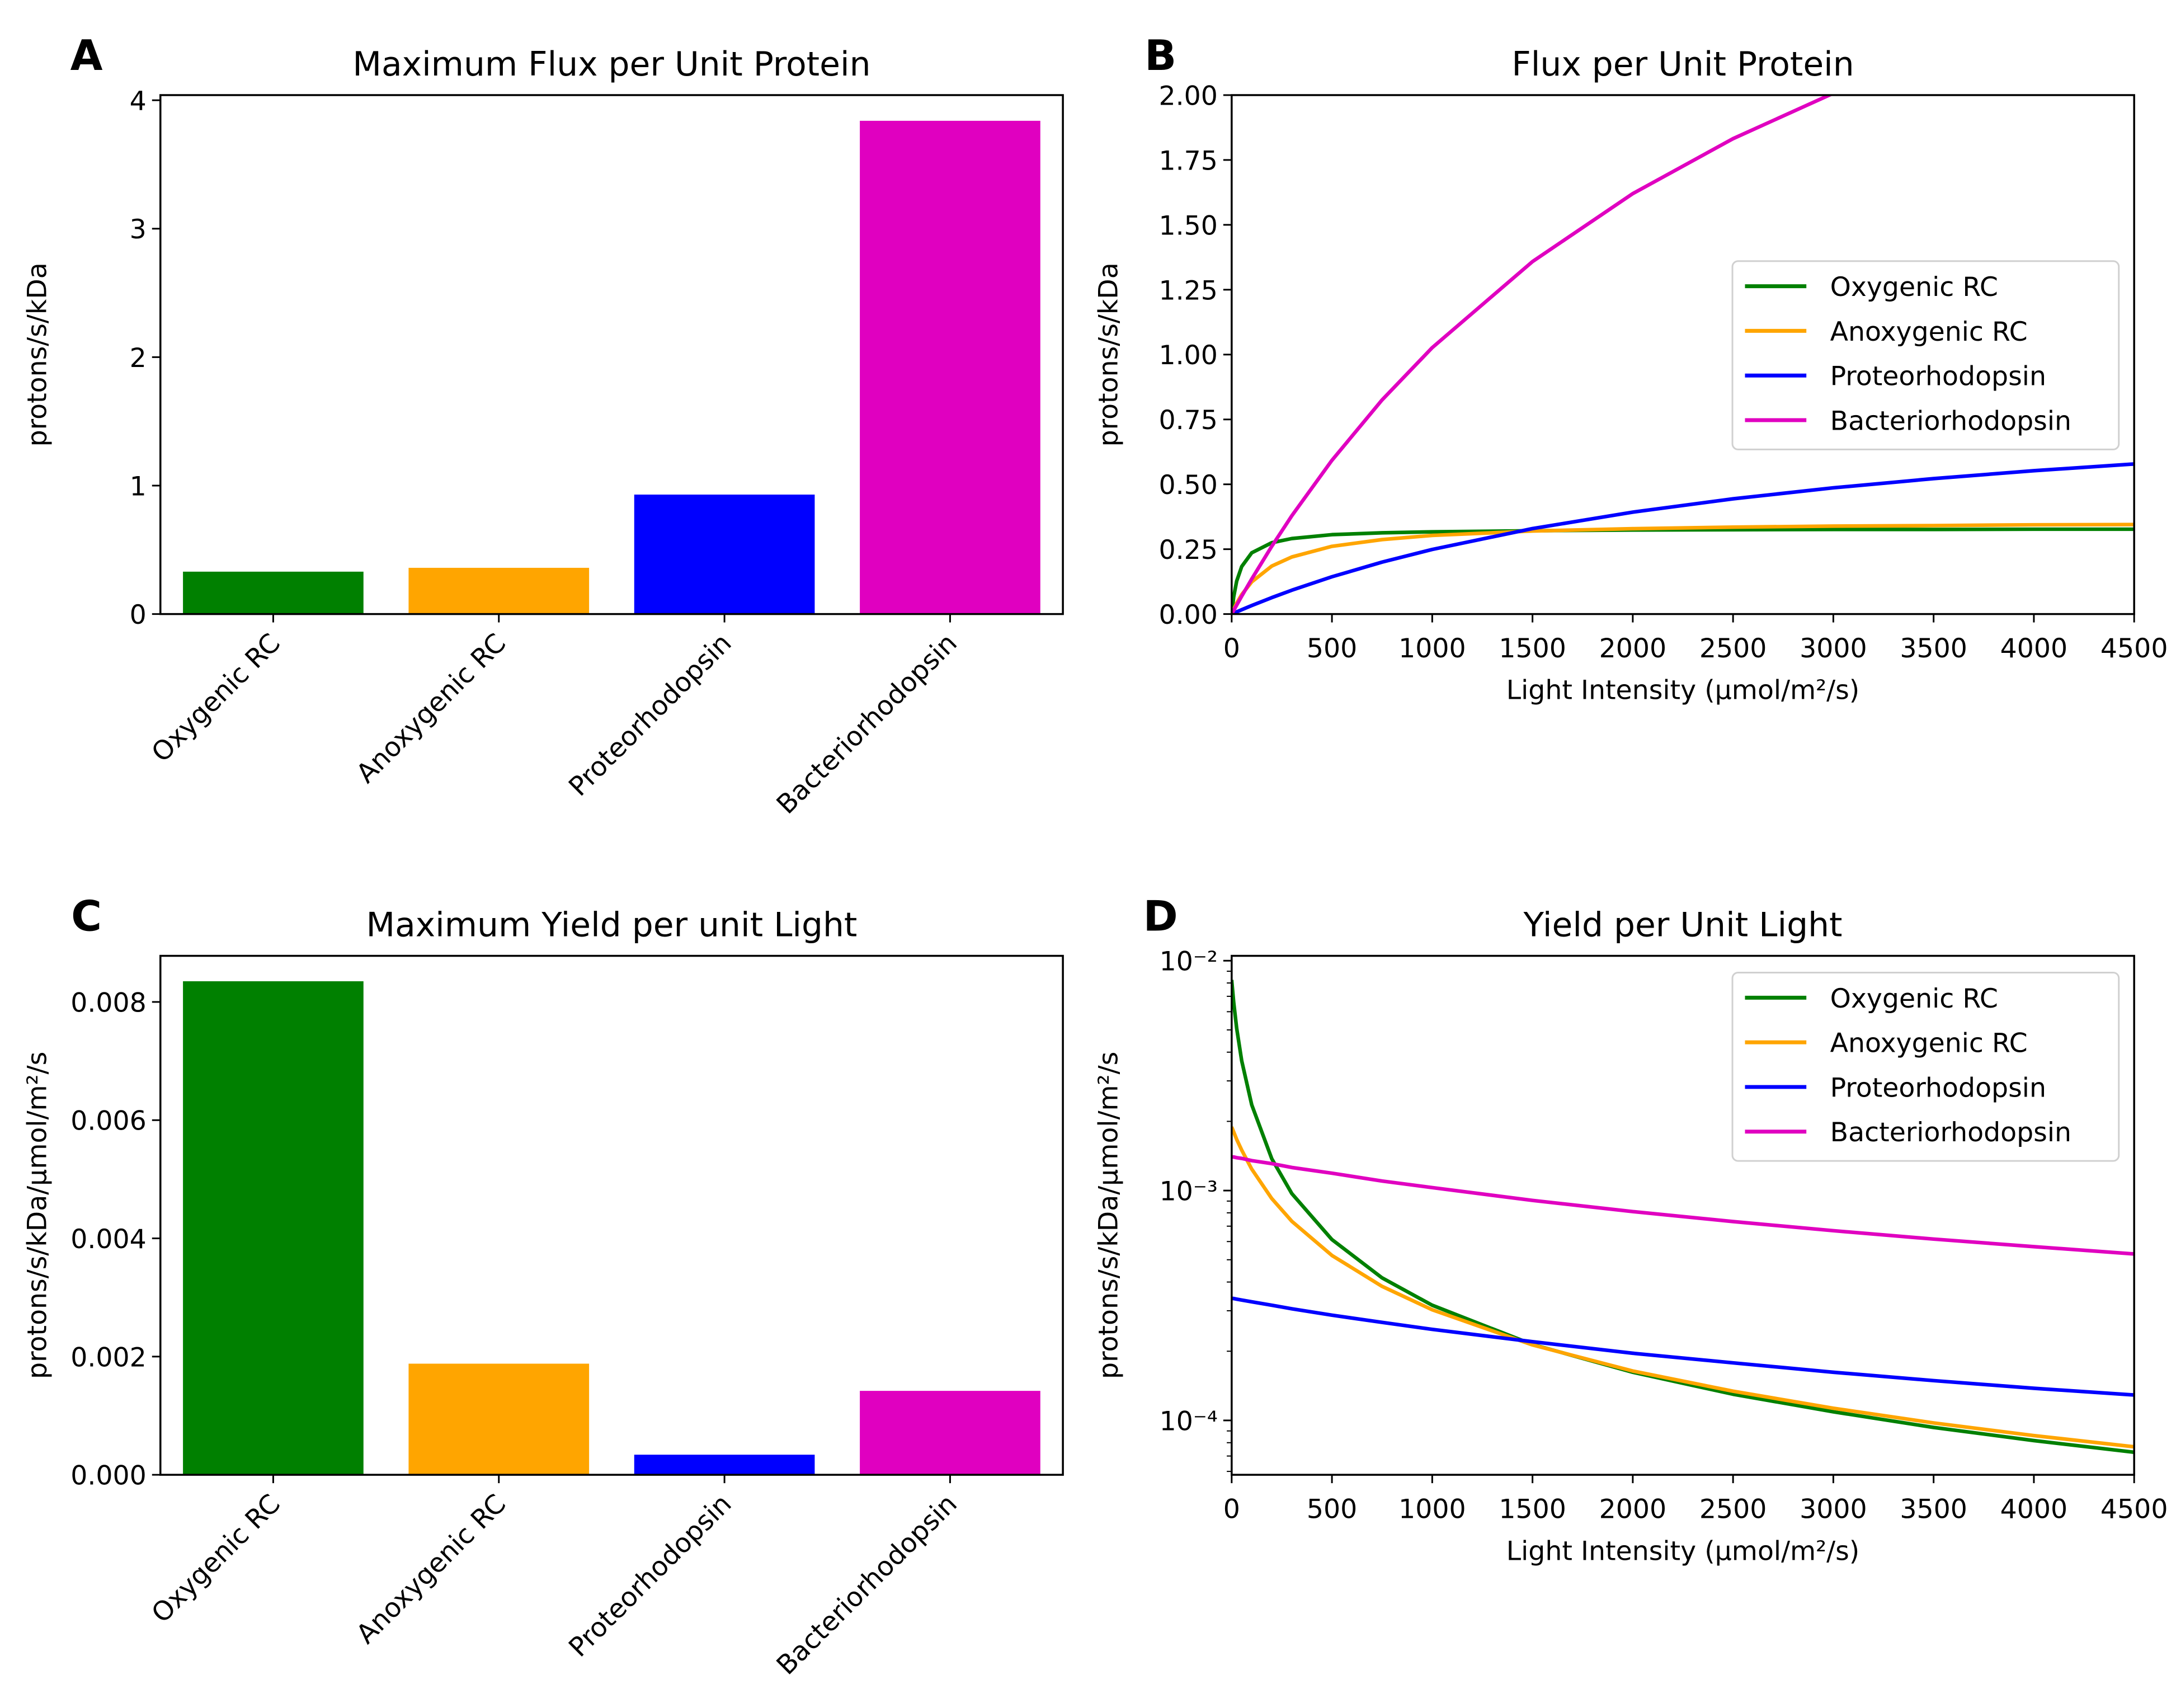  What do you see at coordinates (1188, 615) in the screenshot?
I see `y-tick-label: 0.00` at bounding box center [1188, 615].